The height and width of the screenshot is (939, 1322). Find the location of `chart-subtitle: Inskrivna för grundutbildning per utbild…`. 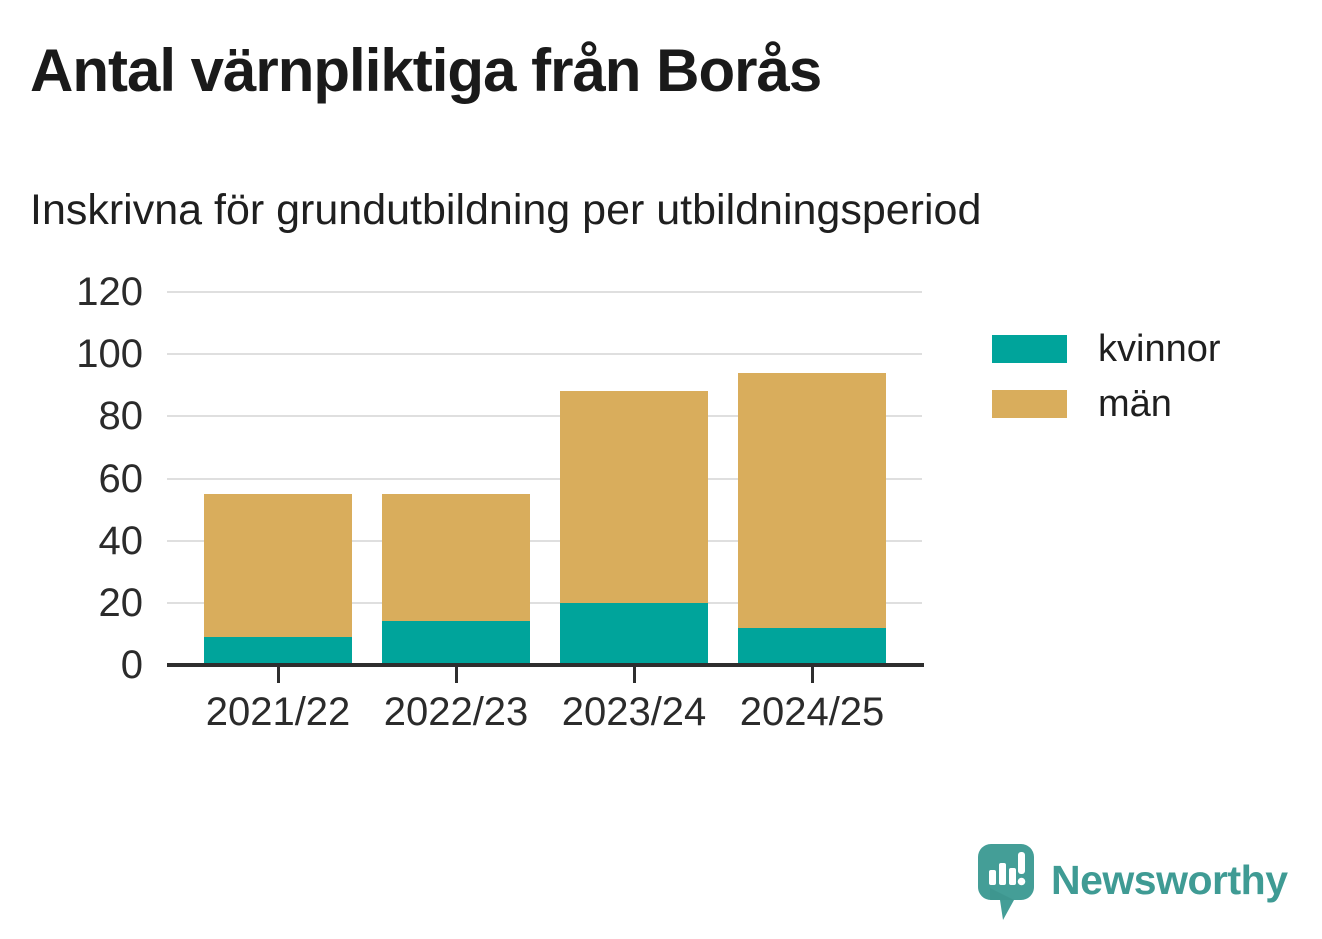

chart-subtitle: Inskrivna för grundutbildning per utbild… is located at coordinates (506, 210).